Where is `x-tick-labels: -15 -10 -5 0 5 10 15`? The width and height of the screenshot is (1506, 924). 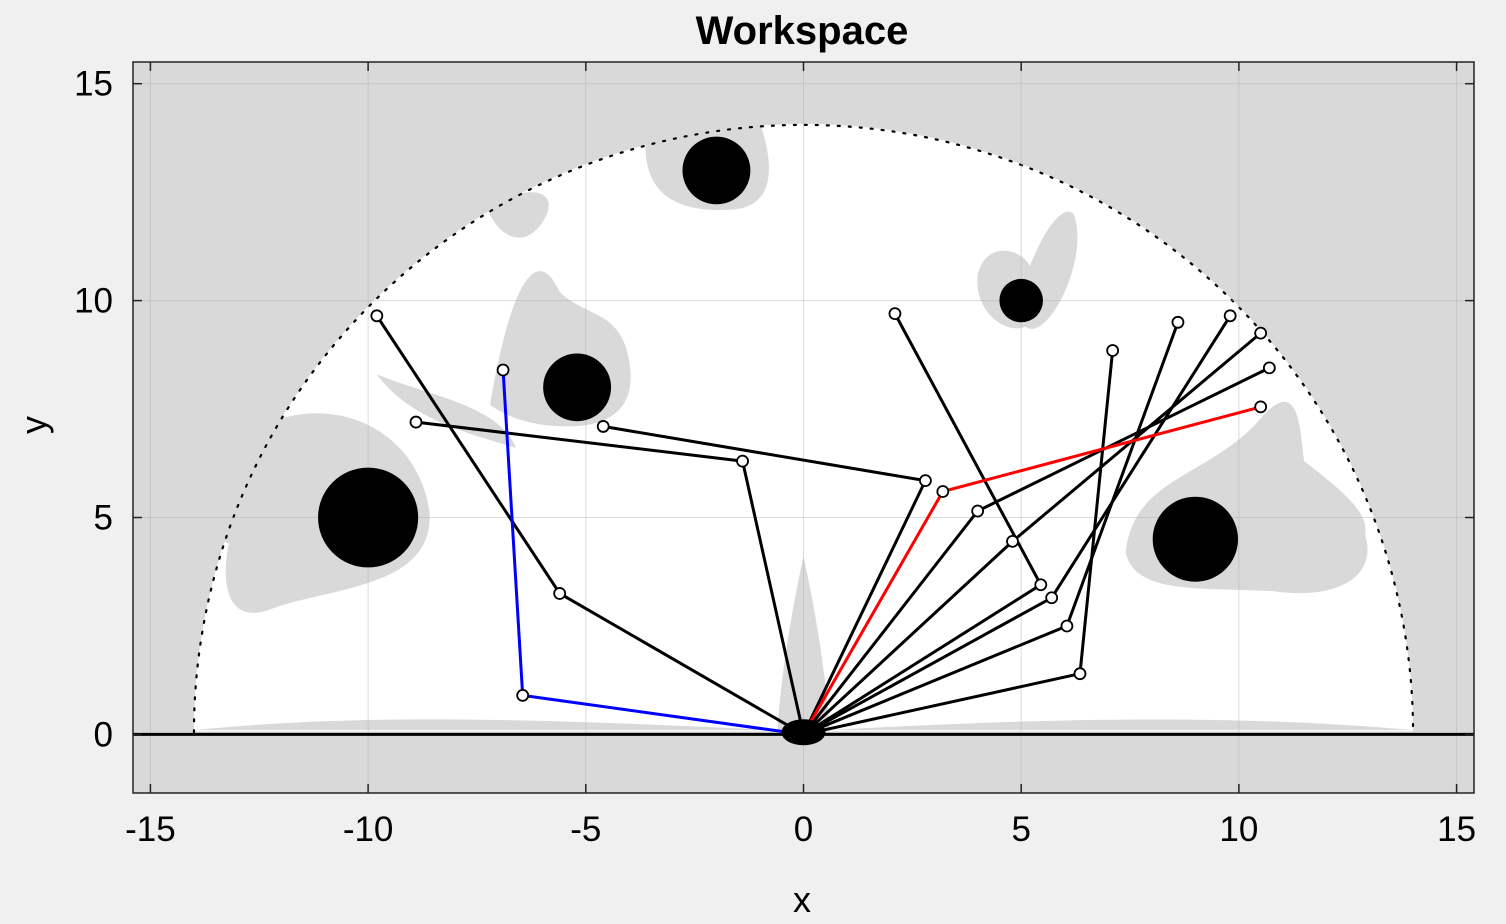
x-tick-labels: -15 -10 -5 0 5 10 15 is located at coordinates (800, 829).